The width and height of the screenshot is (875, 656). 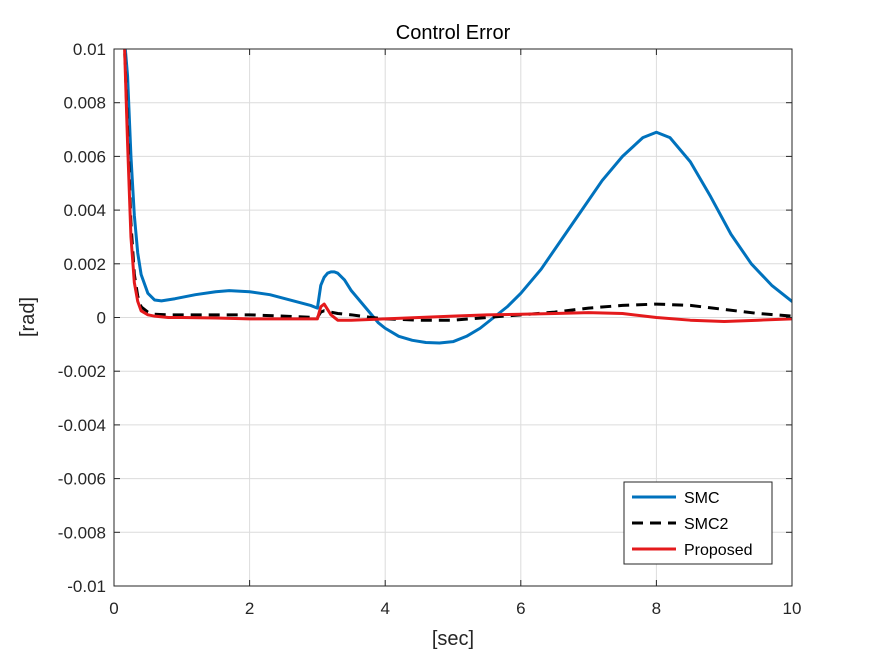 I want to click on y-axis-title: [rad], so click(x=28, y=317).